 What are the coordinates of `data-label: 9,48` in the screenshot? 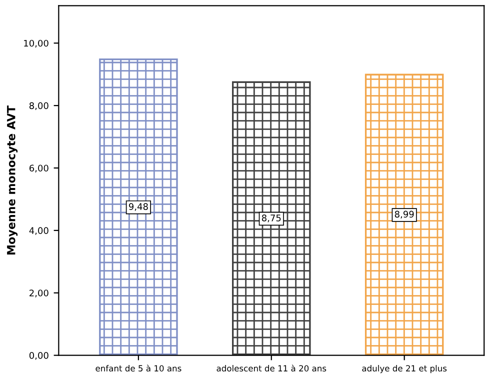 It's located at (138, 207).